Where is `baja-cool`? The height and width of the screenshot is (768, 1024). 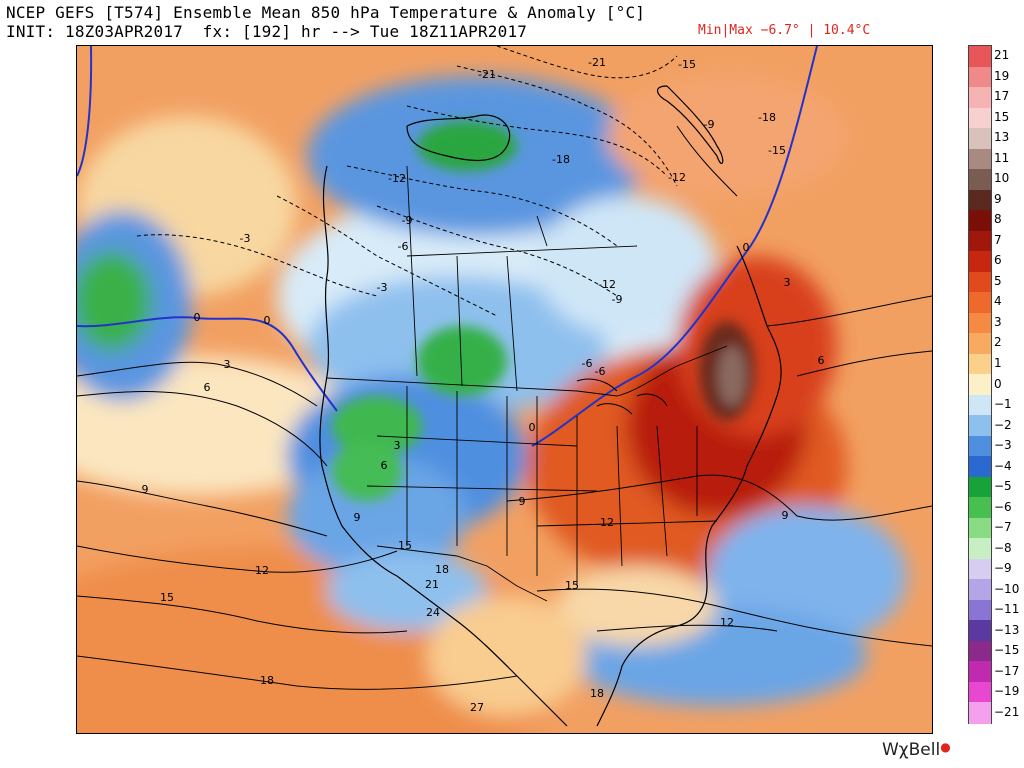 baja-cool is located at coordinates (407, 591).